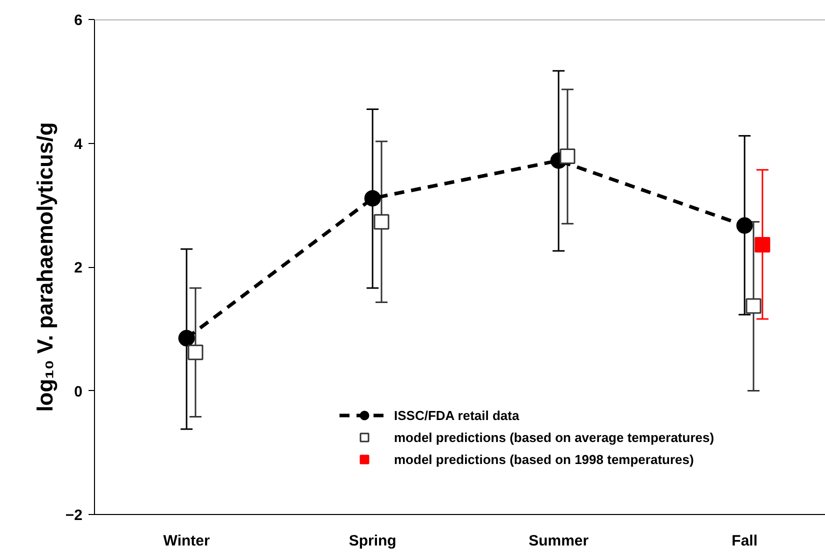 This screenshot has width=825, height=552. What do you see at coordinates (79, 144) in the screenshot?
I see `y-tick-label: 4` at bounding box center [79, 144].